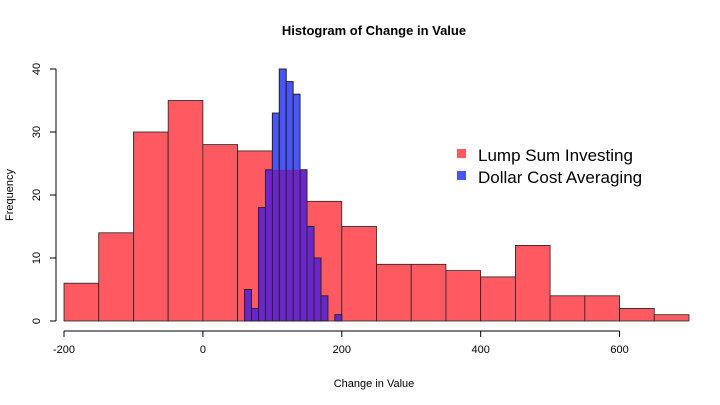 This screenshot has height=405, width=720. Describe the element at coordinates (37, 132) in the screenshot. I see `y-tick-label: 30` at that location.